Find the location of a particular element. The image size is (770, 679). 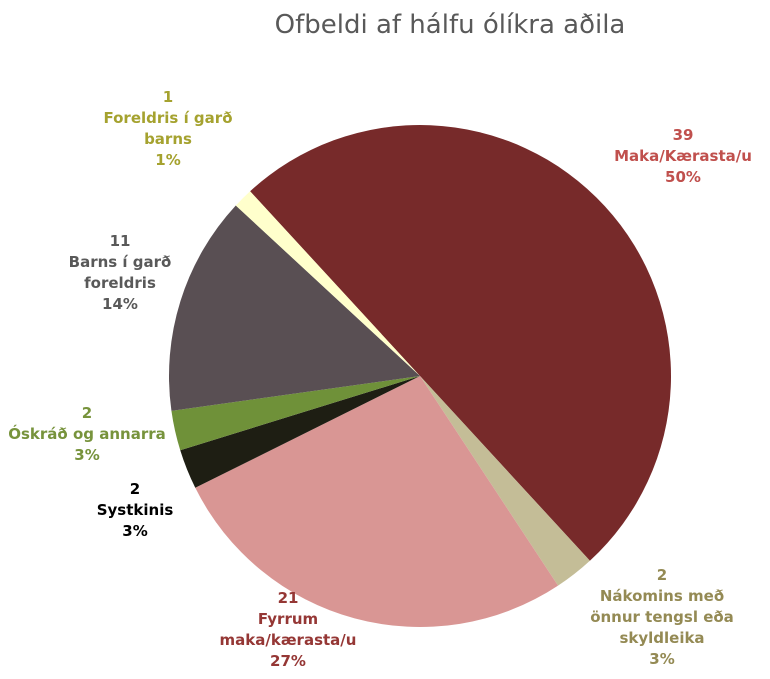

label-count: 11 is located at coordinates (120, 241).